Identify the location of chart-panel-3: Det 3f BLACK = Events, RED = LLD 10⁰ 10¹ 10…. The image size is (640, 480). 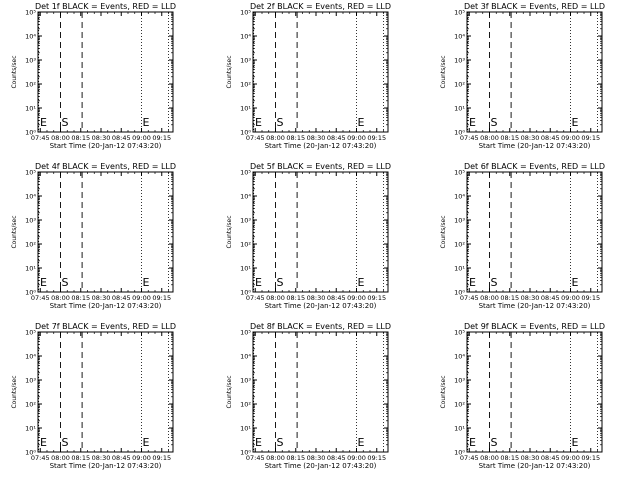
(522, 76).